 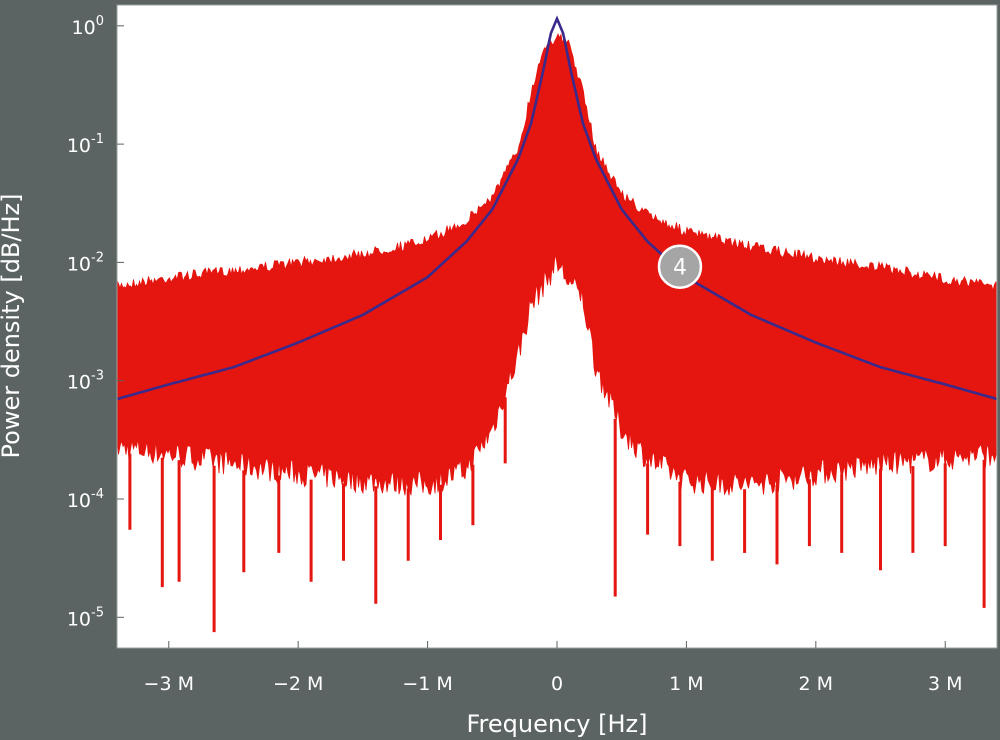 I want to click on x-tick-label-5: 2 M, so click(x=816, y=684).